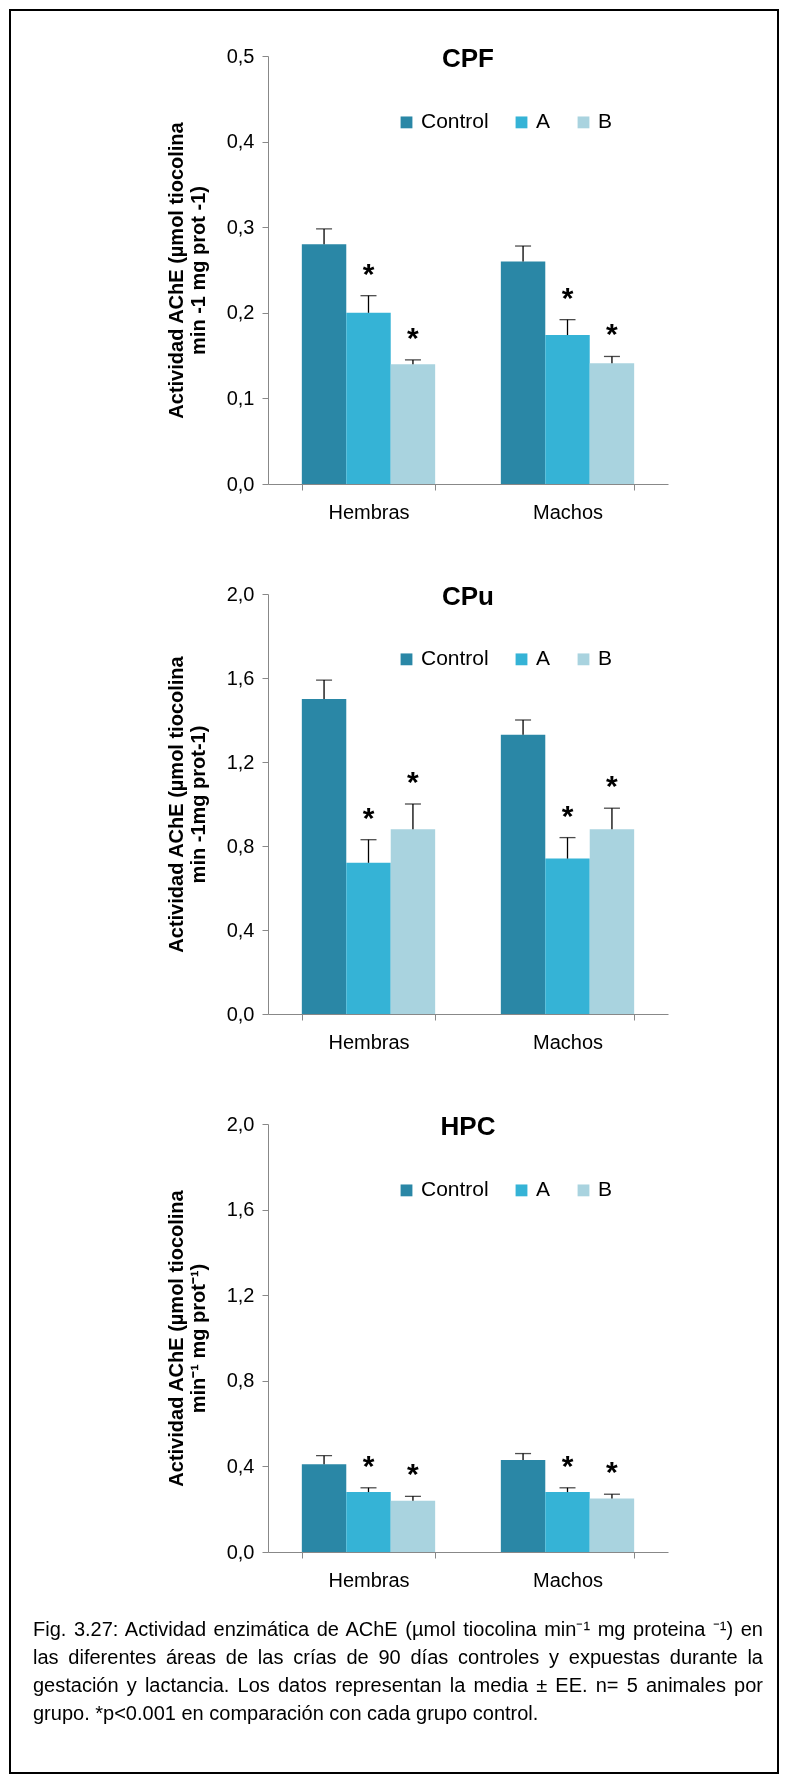  Describe the element at coordinates (240, 55) in the screenshot. I see `y-tick-label: 0,5` at that location.